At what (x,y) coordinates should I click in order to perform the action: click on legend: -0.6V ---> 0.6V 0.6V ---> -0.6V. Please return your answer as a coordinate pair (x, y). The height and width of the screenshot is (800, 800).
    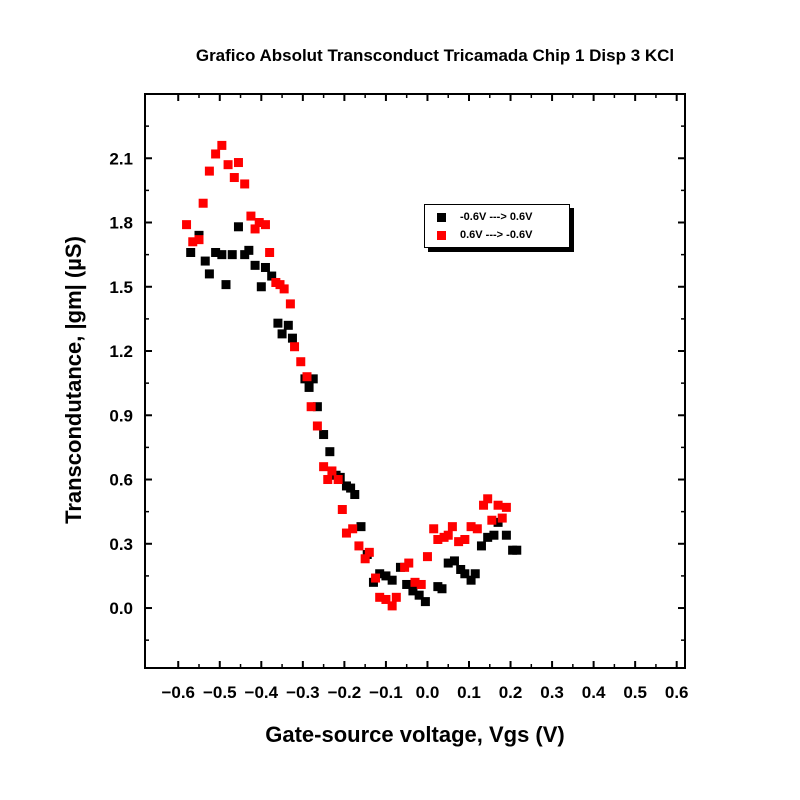
    Looking at the image, I should click on (497, 226).